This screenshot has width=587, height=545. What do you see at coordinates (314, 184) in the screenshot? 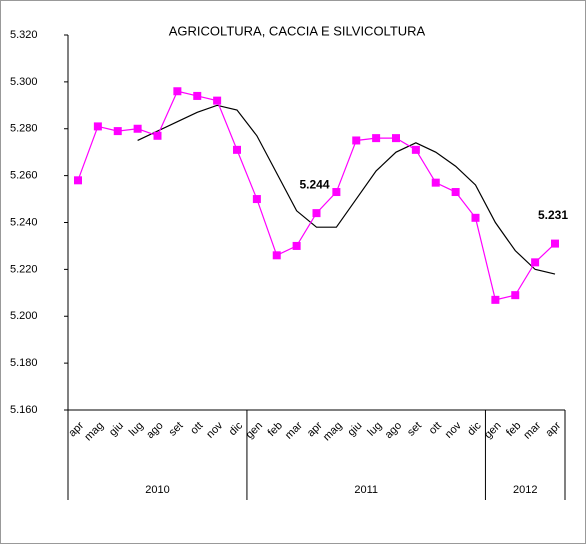
I see `value-label: 5.244` at bounding box center [314, 184].